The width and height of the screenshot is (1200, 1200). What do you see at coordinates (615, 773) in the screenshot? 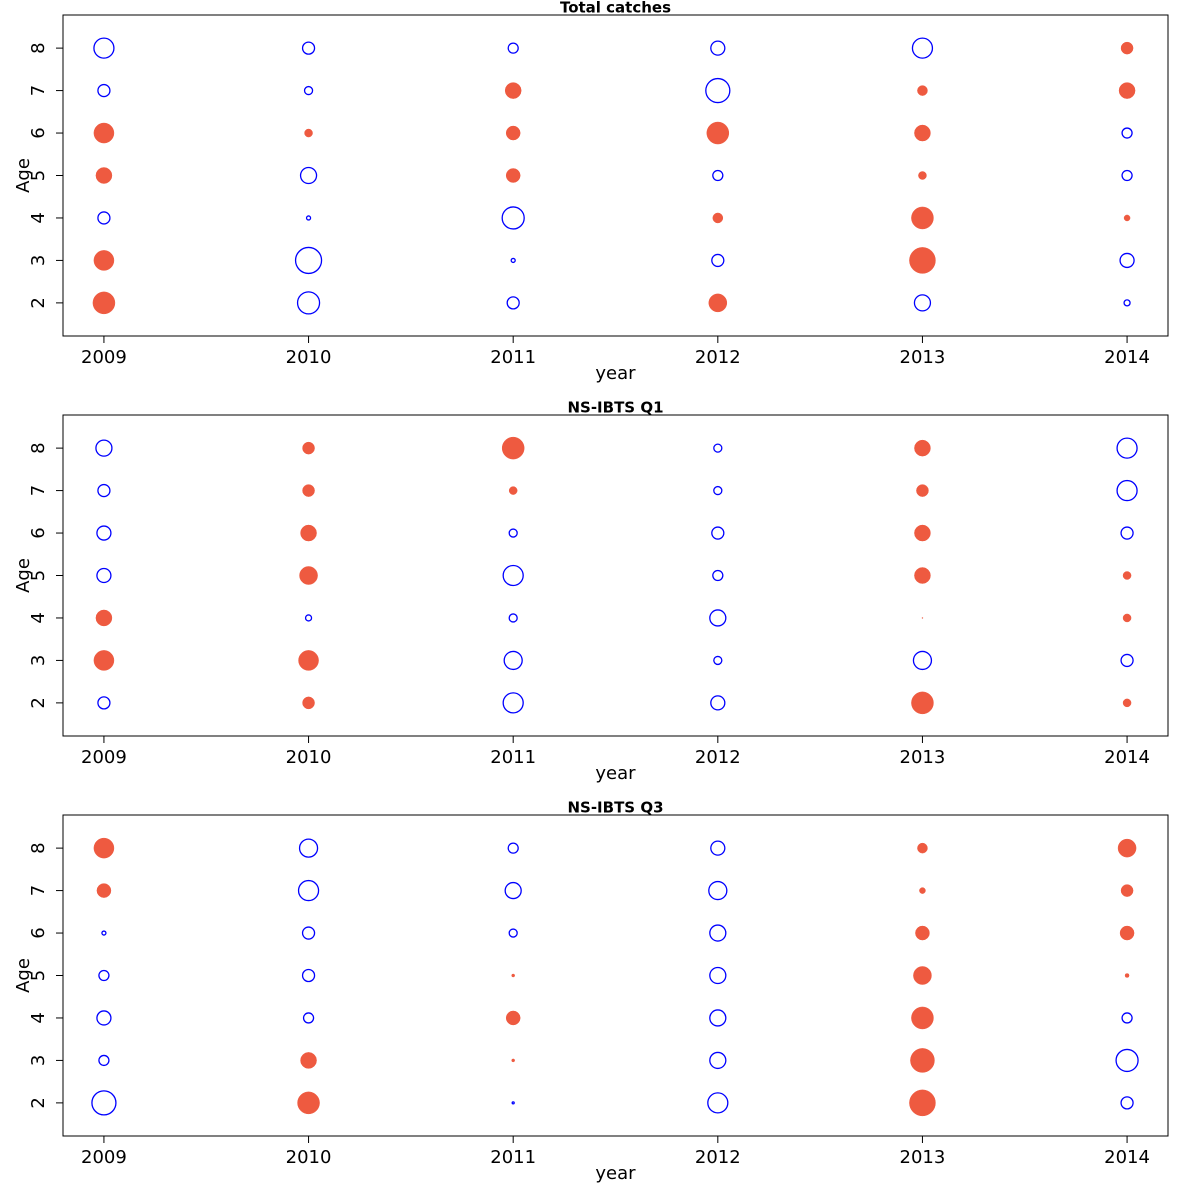
I see `x-axis-label: year` at bounding box center [615, 773].